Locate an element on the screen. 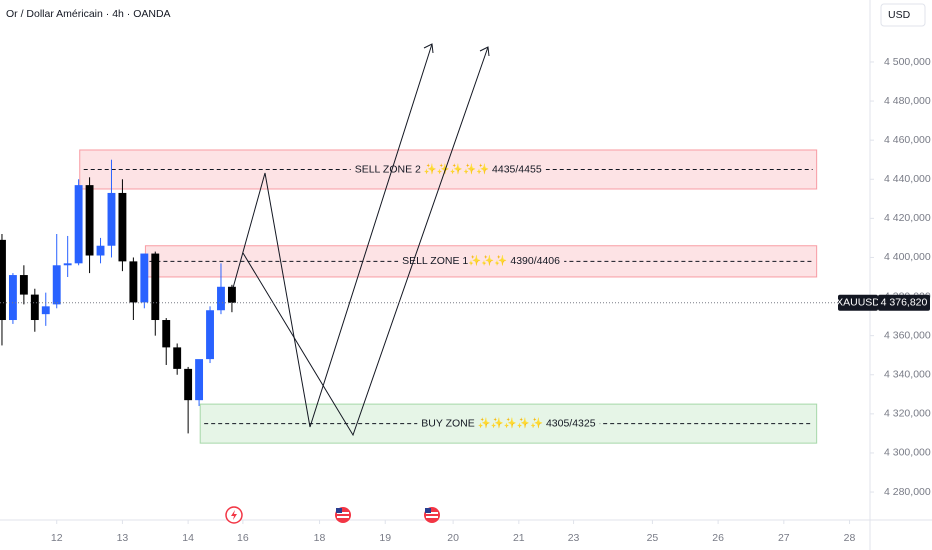  zone-label: SELL ZONE 2 ✨✨✨✨✨ 4435/4455 is located at coordinates (448, 168).